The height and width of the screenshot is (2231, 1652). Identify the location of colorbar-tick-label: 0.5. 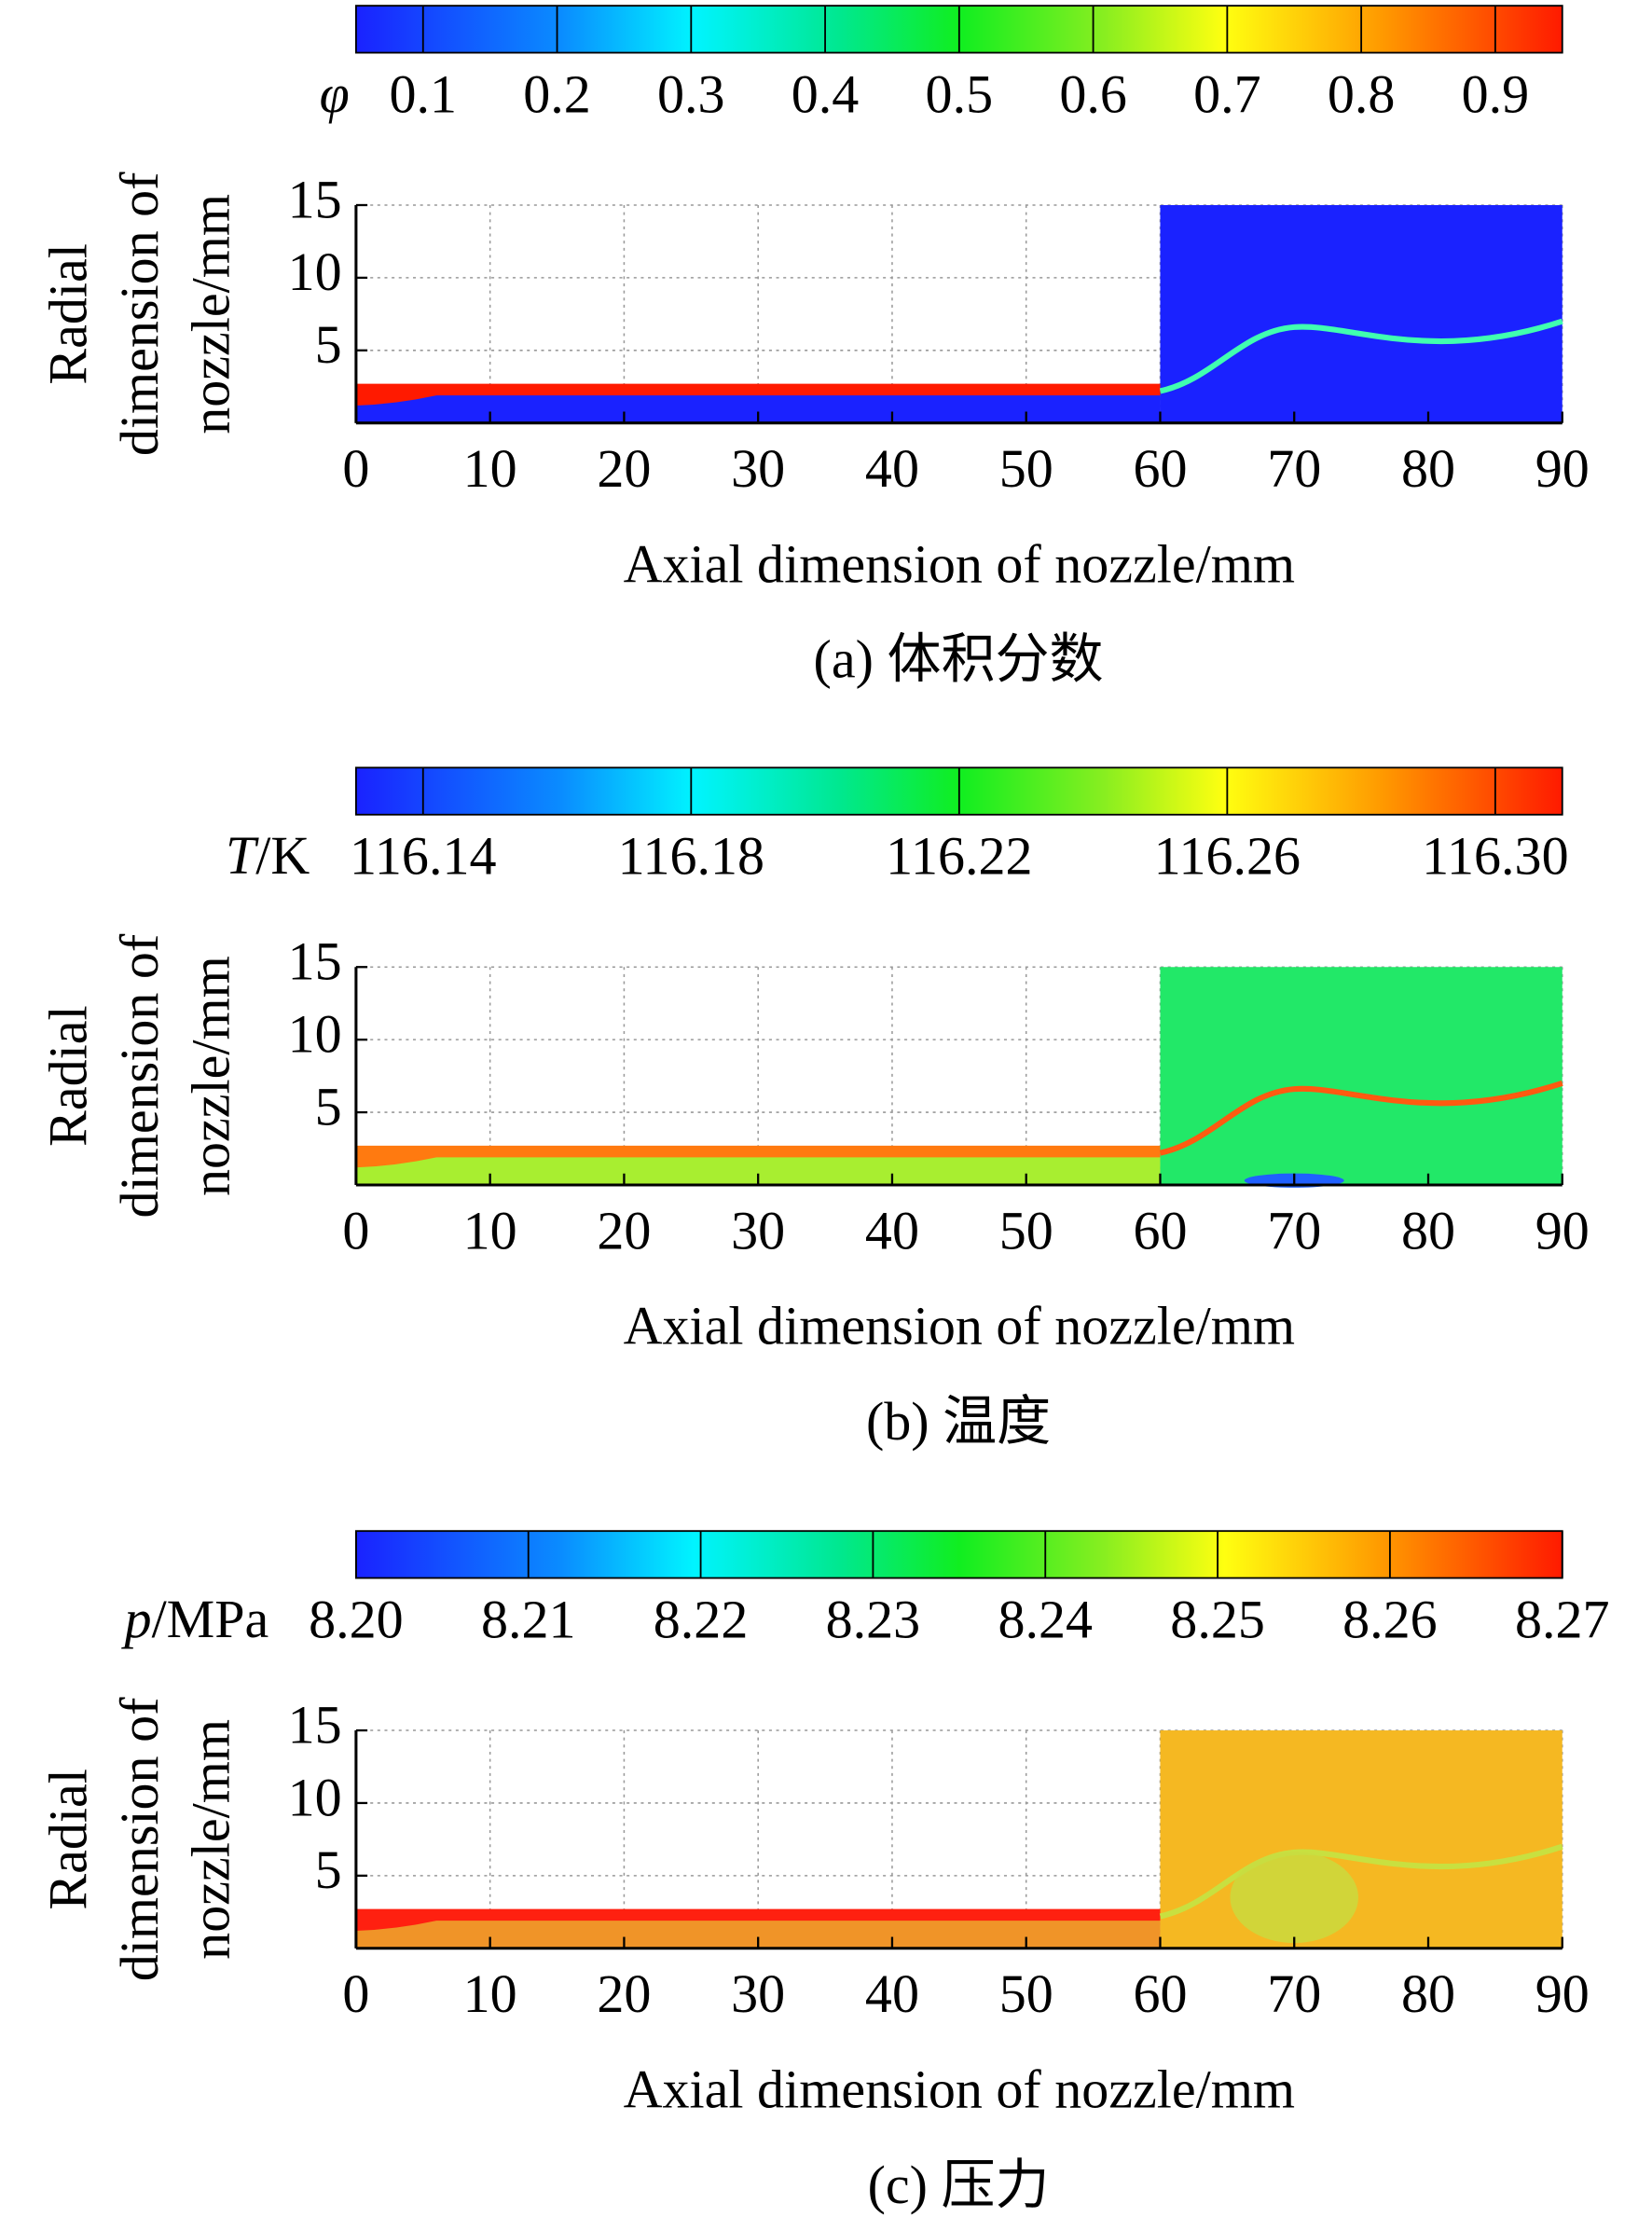
(960, 93).